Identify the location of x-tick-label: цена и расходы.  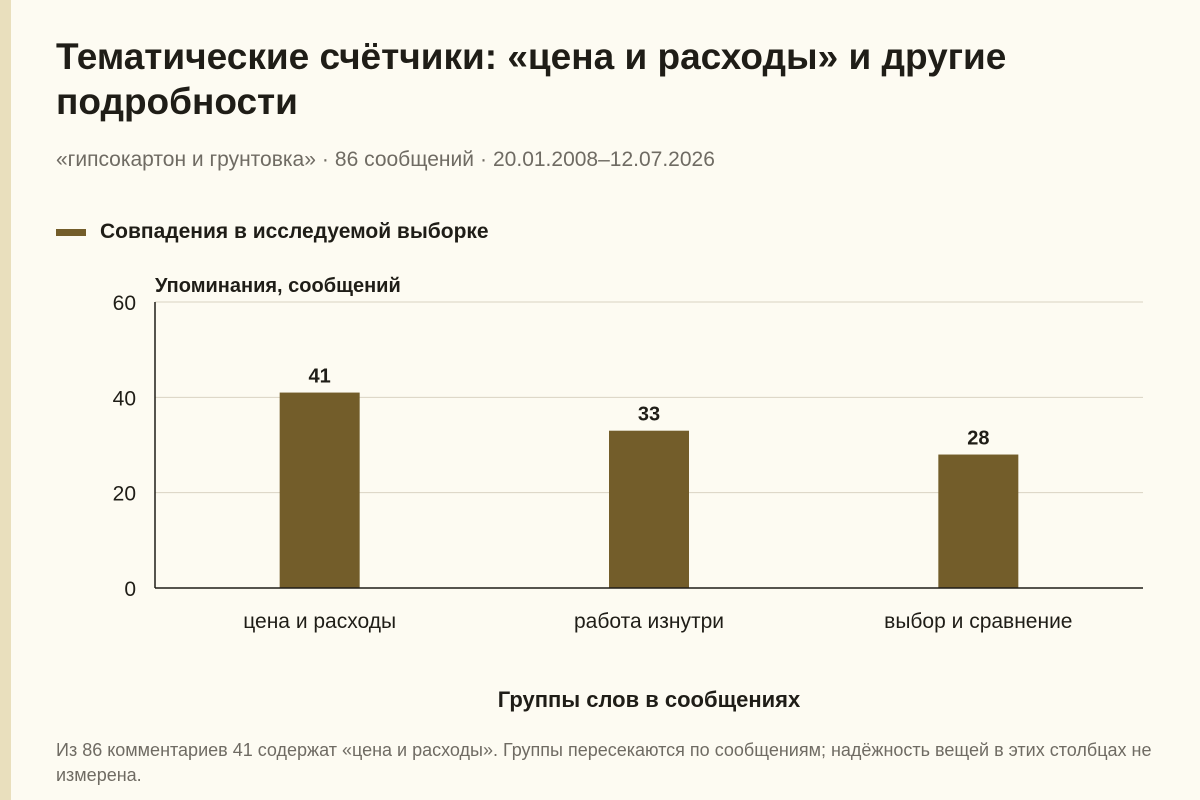
(319, 621).